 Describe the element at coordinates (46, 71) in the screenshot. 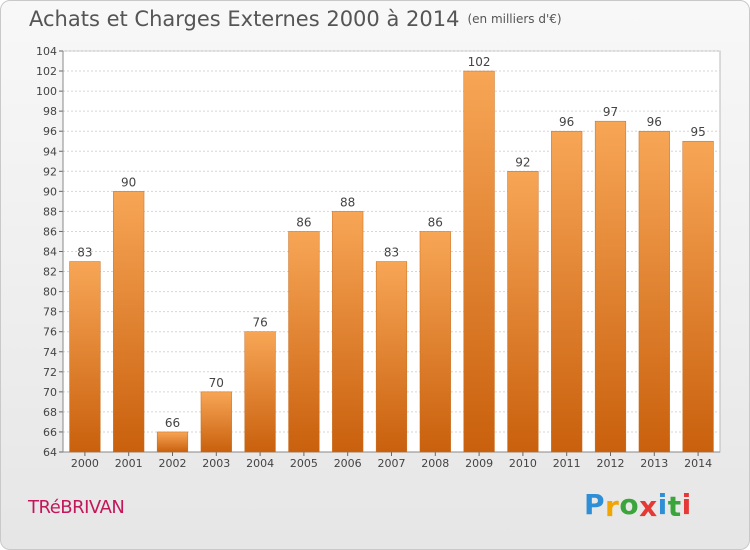

I see `y-tick-label: 102` at that location.